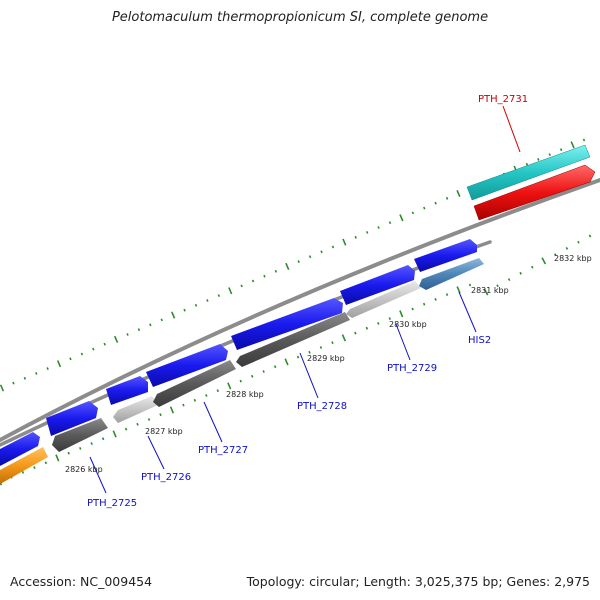 The height and width of the screenshot is (600, 600). I want to click on tick-label: 2831 kbp, so click(490, 290).